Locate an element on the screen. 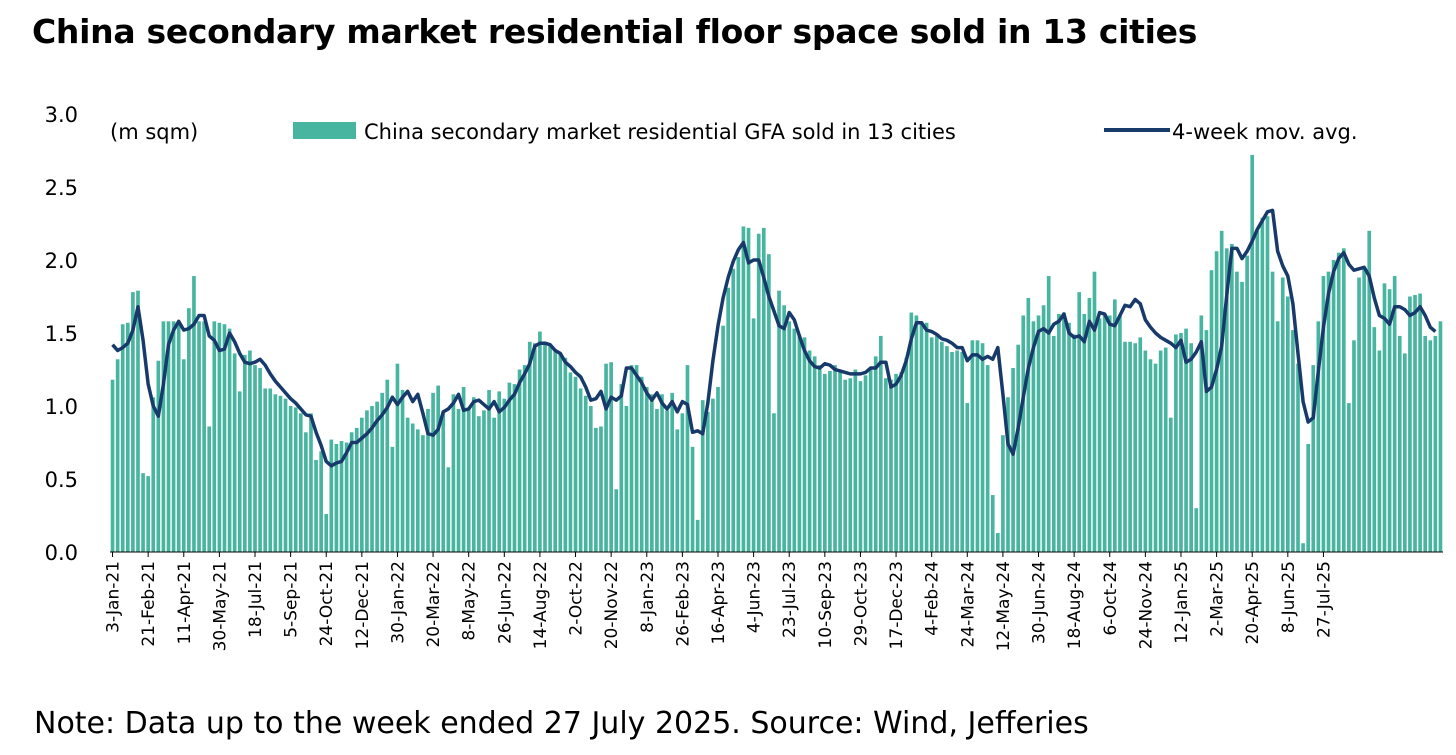 Image resolution: width=1456 pixels, height=755 pixels. legend-bar-swatch is located at coordinates (324, 130).